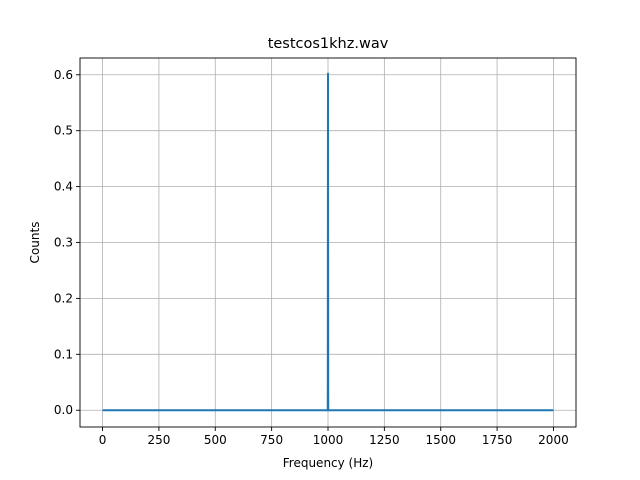 The image size is (640, 480). I want to click on x-tick-label: 1250, so click(384, 440).